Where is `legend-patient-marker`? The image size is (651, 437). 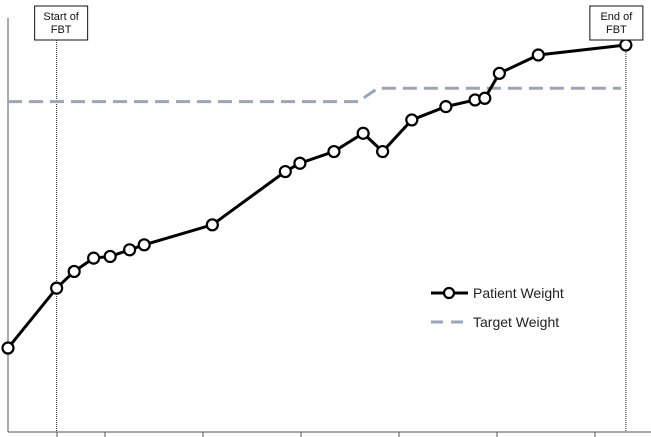 legend-patient-marker is located at coordinates (449, 293).